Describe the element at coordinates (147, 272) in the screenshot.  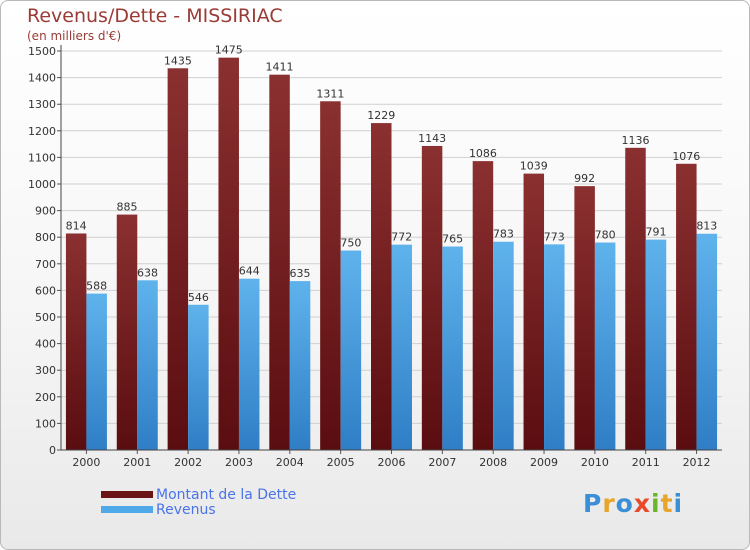
I see `data-label-revenus-2001: 638` at that location.